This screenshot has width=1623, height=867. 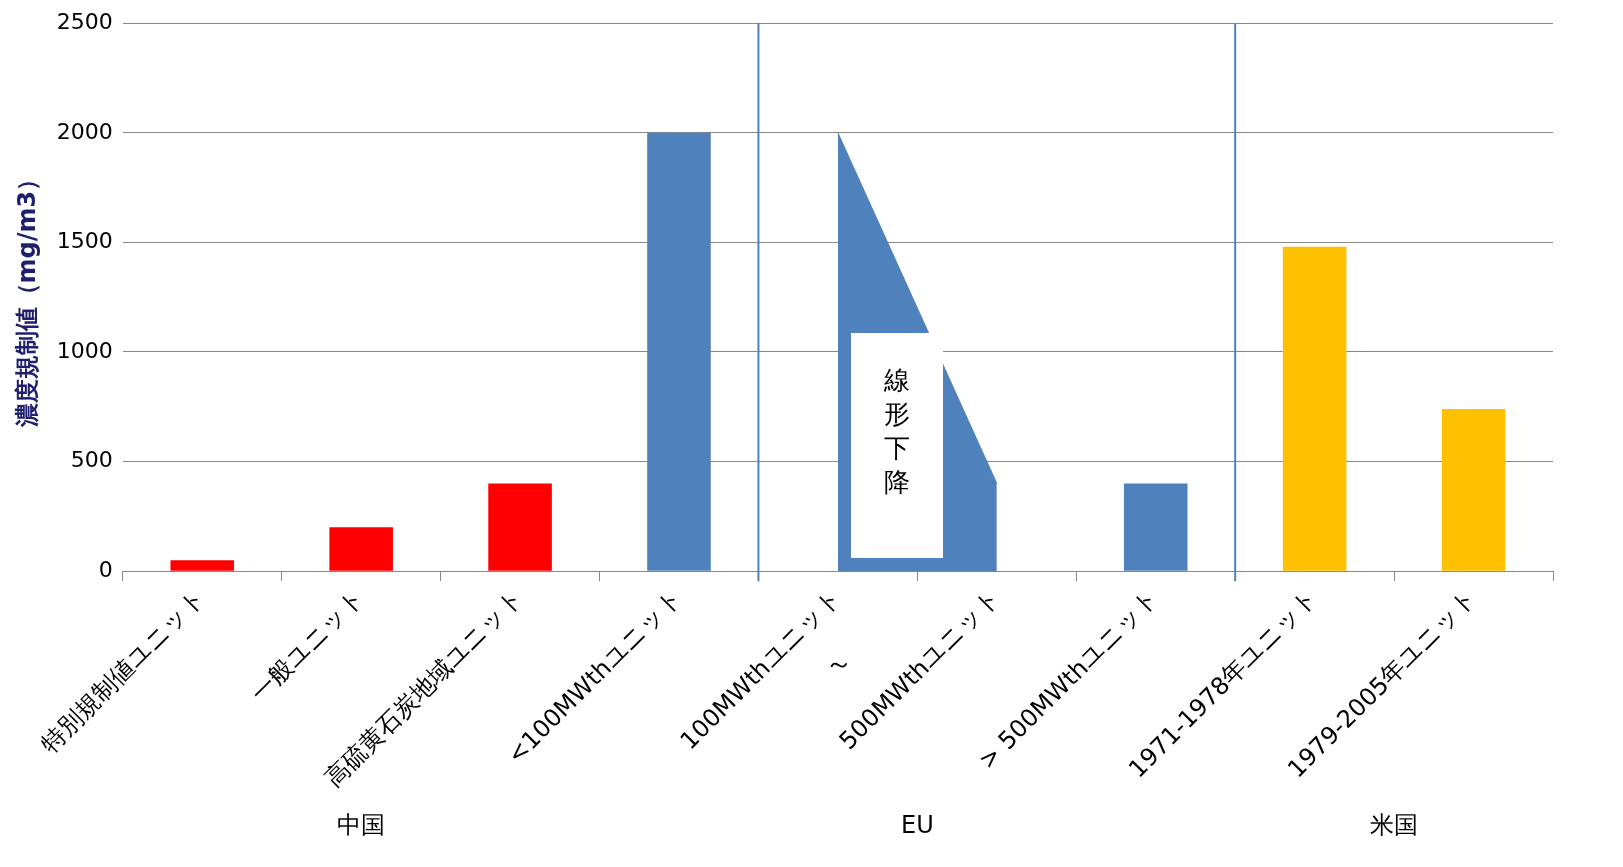 What do you see at coordinates (84, 241) in the screenshot?
I see `y-tick-label: 1500` at bounding box center [84, 241].